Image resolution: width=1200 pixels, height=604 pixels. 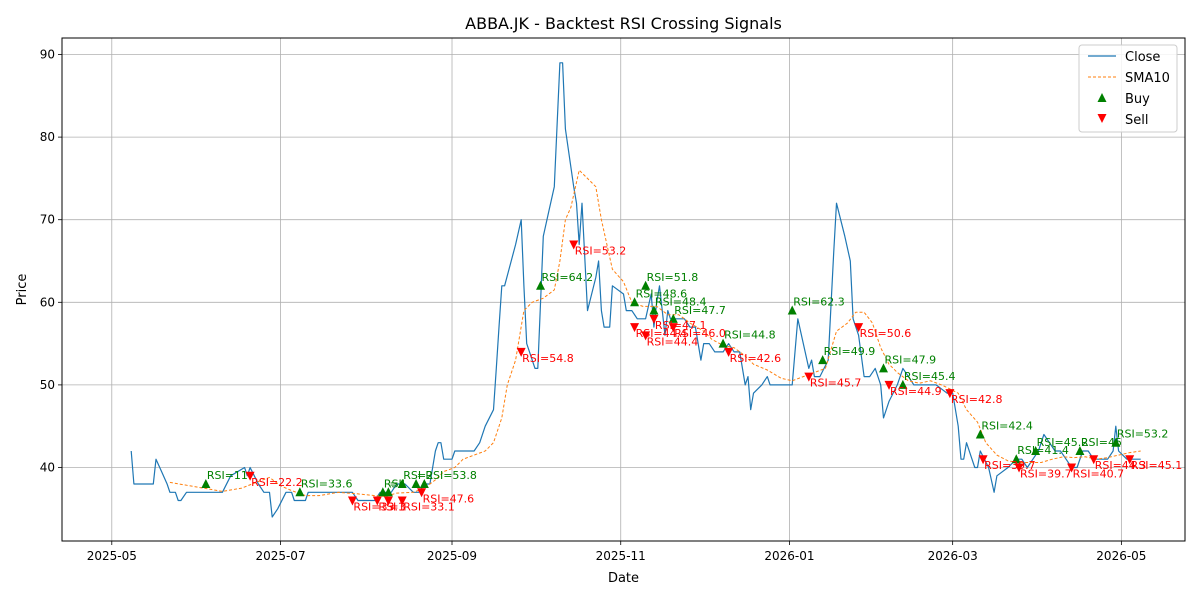 What do you see at coordinates (756, 358) in the screenshot?
I see `sell-signal-label: RSI=42.6` at bounding box center [756, 358].